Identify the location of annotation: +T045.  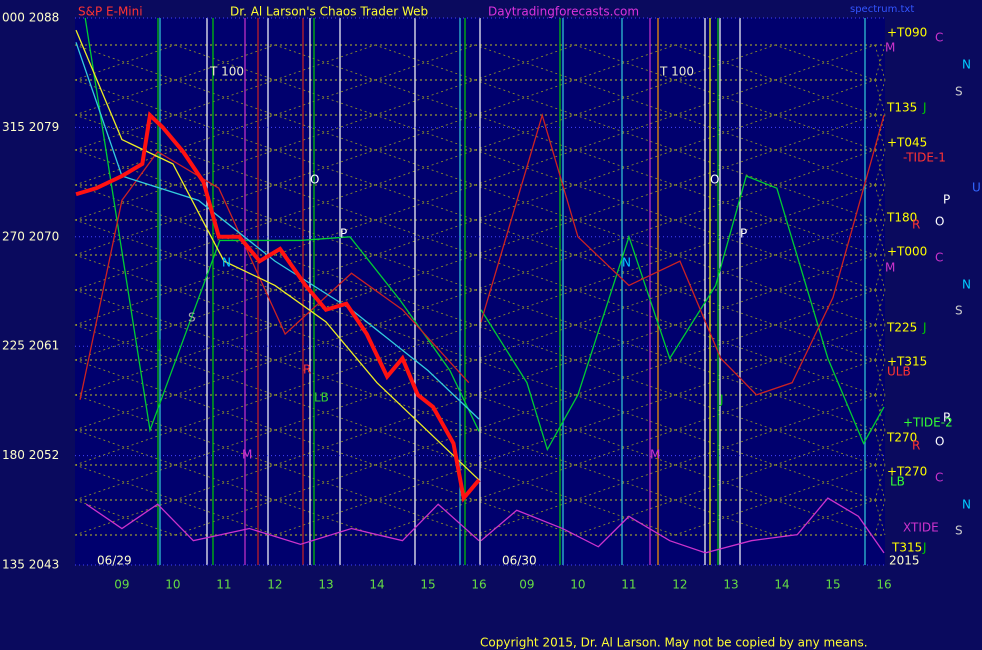
(907, 143).